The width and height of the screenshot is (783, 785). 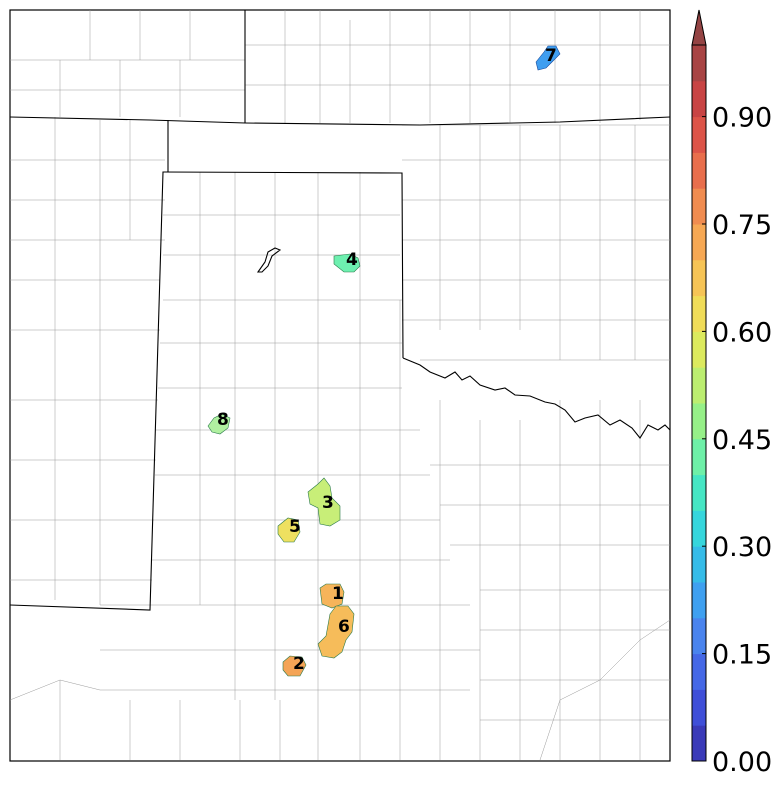 I want to click on river-border, so click(x=536, y=398).